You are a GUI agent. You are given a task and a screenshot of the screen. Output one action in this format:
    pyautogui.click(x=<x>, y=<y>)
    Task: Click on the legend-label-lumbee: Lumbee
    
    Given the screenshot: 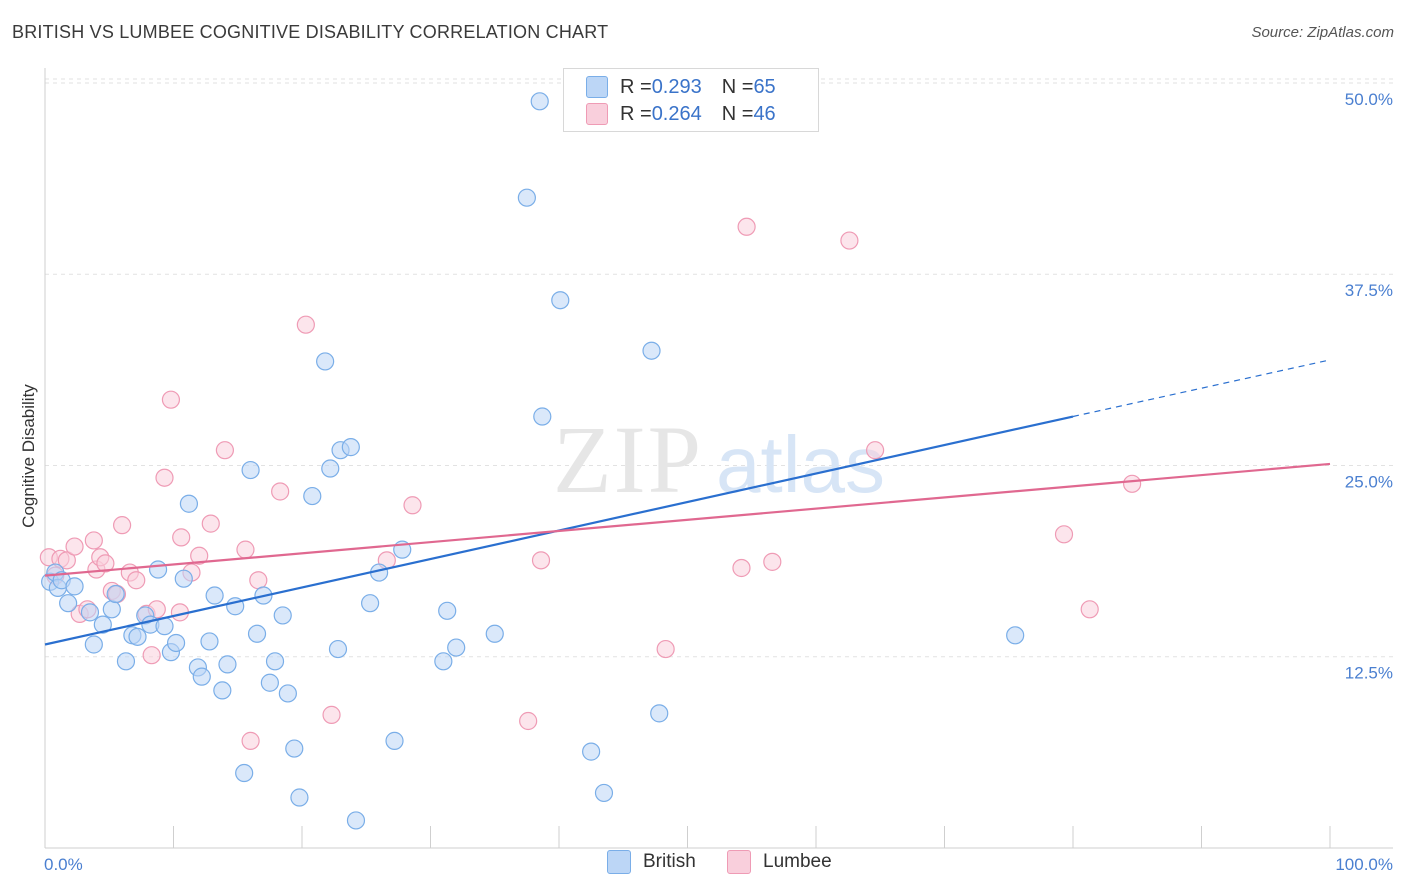 What is the action you would take?
    pyautogui.click(x=797, y=861)
    